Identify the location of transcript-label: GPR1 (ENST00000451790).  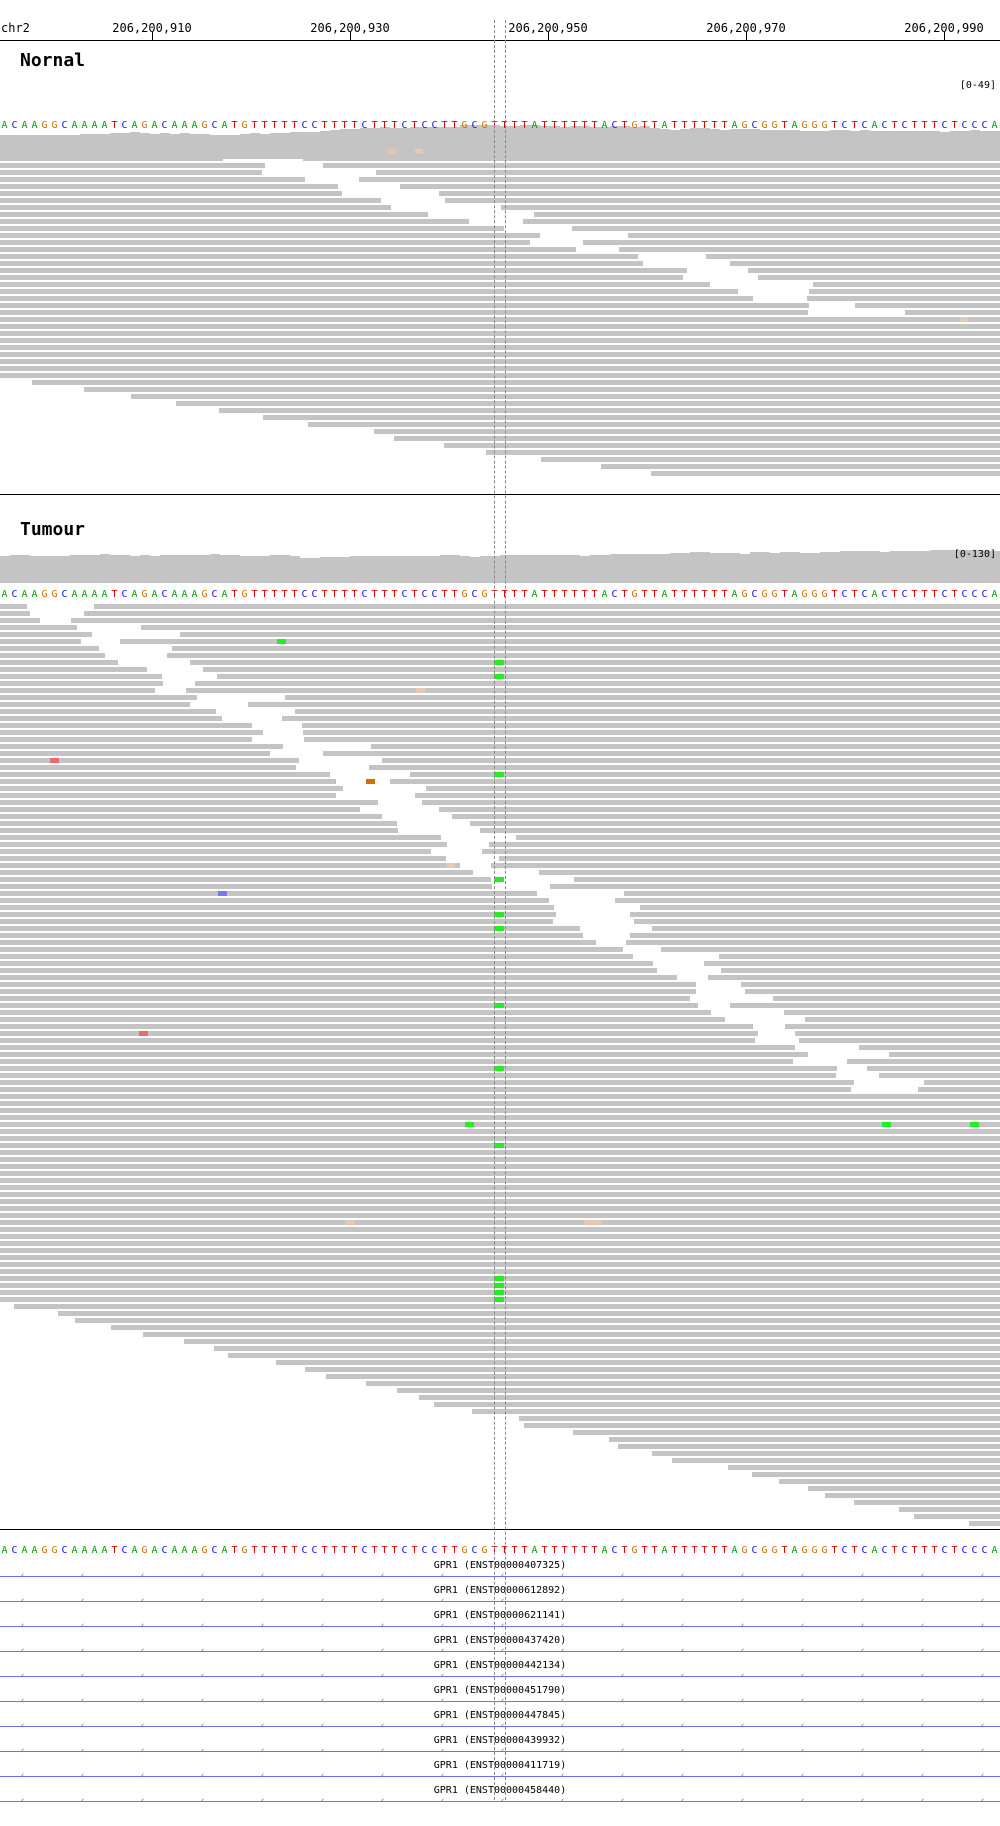
(500, 1690).